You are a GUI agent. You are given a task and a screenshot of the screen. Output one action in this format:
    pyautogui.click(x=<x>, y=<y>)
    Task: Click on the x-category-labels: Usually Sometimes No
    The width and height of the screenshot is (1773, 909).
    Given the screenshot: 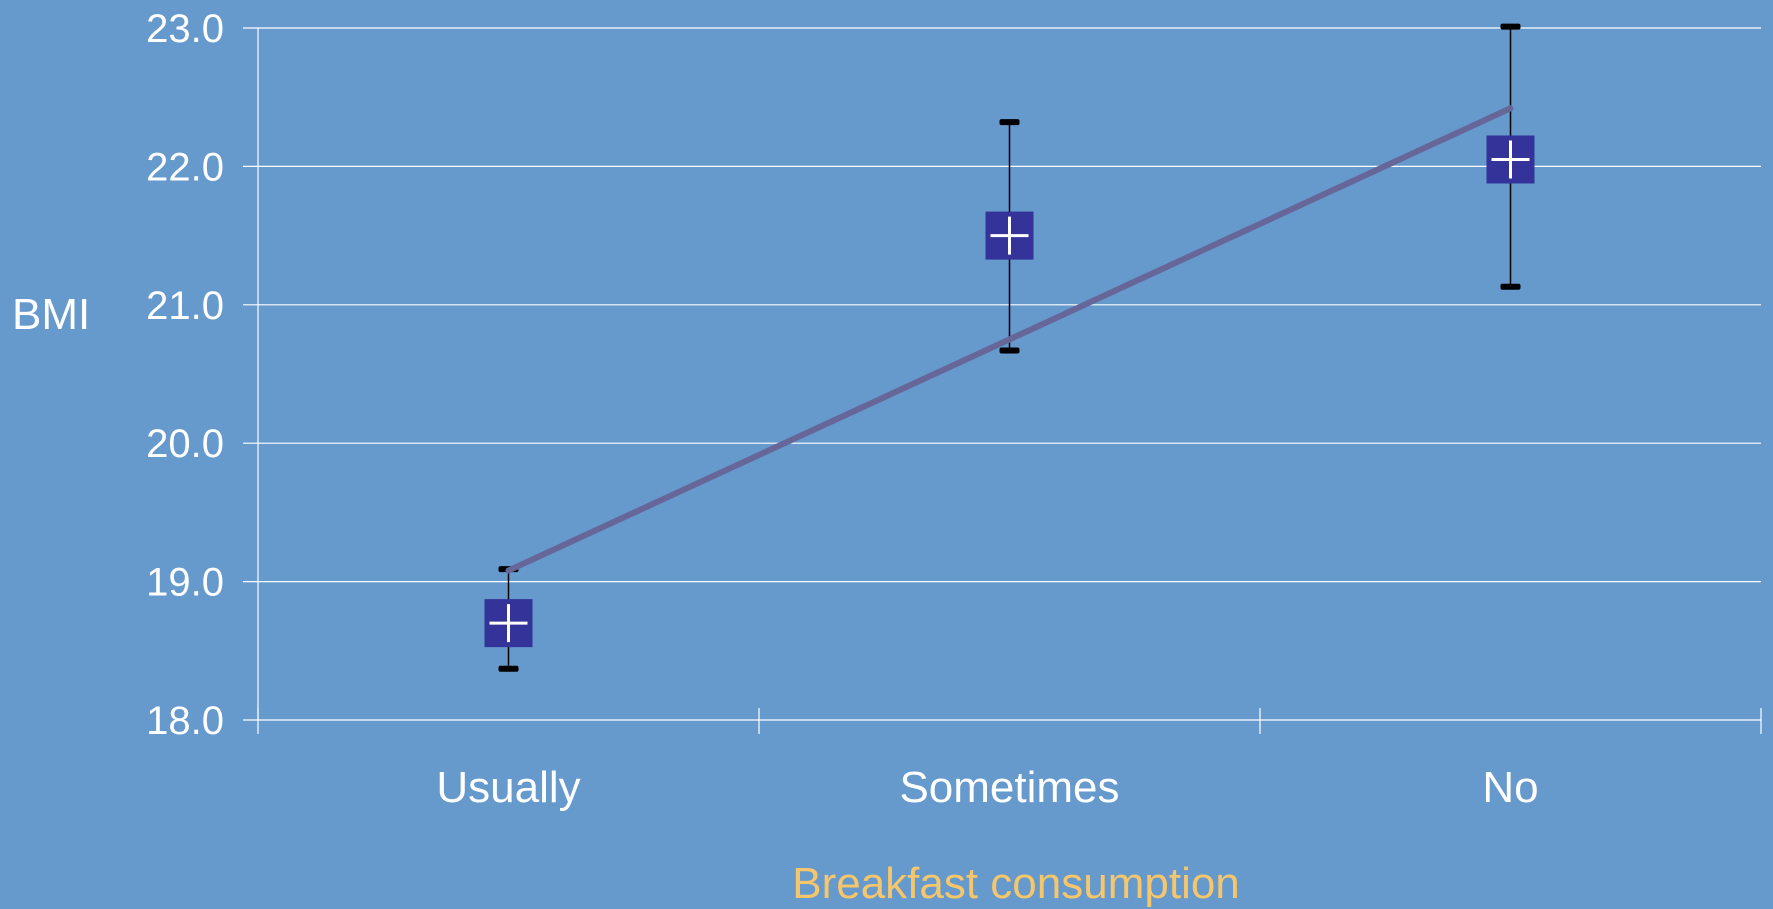 What is the action you would take?
    pyautogui.click(x=987, y=787)
    